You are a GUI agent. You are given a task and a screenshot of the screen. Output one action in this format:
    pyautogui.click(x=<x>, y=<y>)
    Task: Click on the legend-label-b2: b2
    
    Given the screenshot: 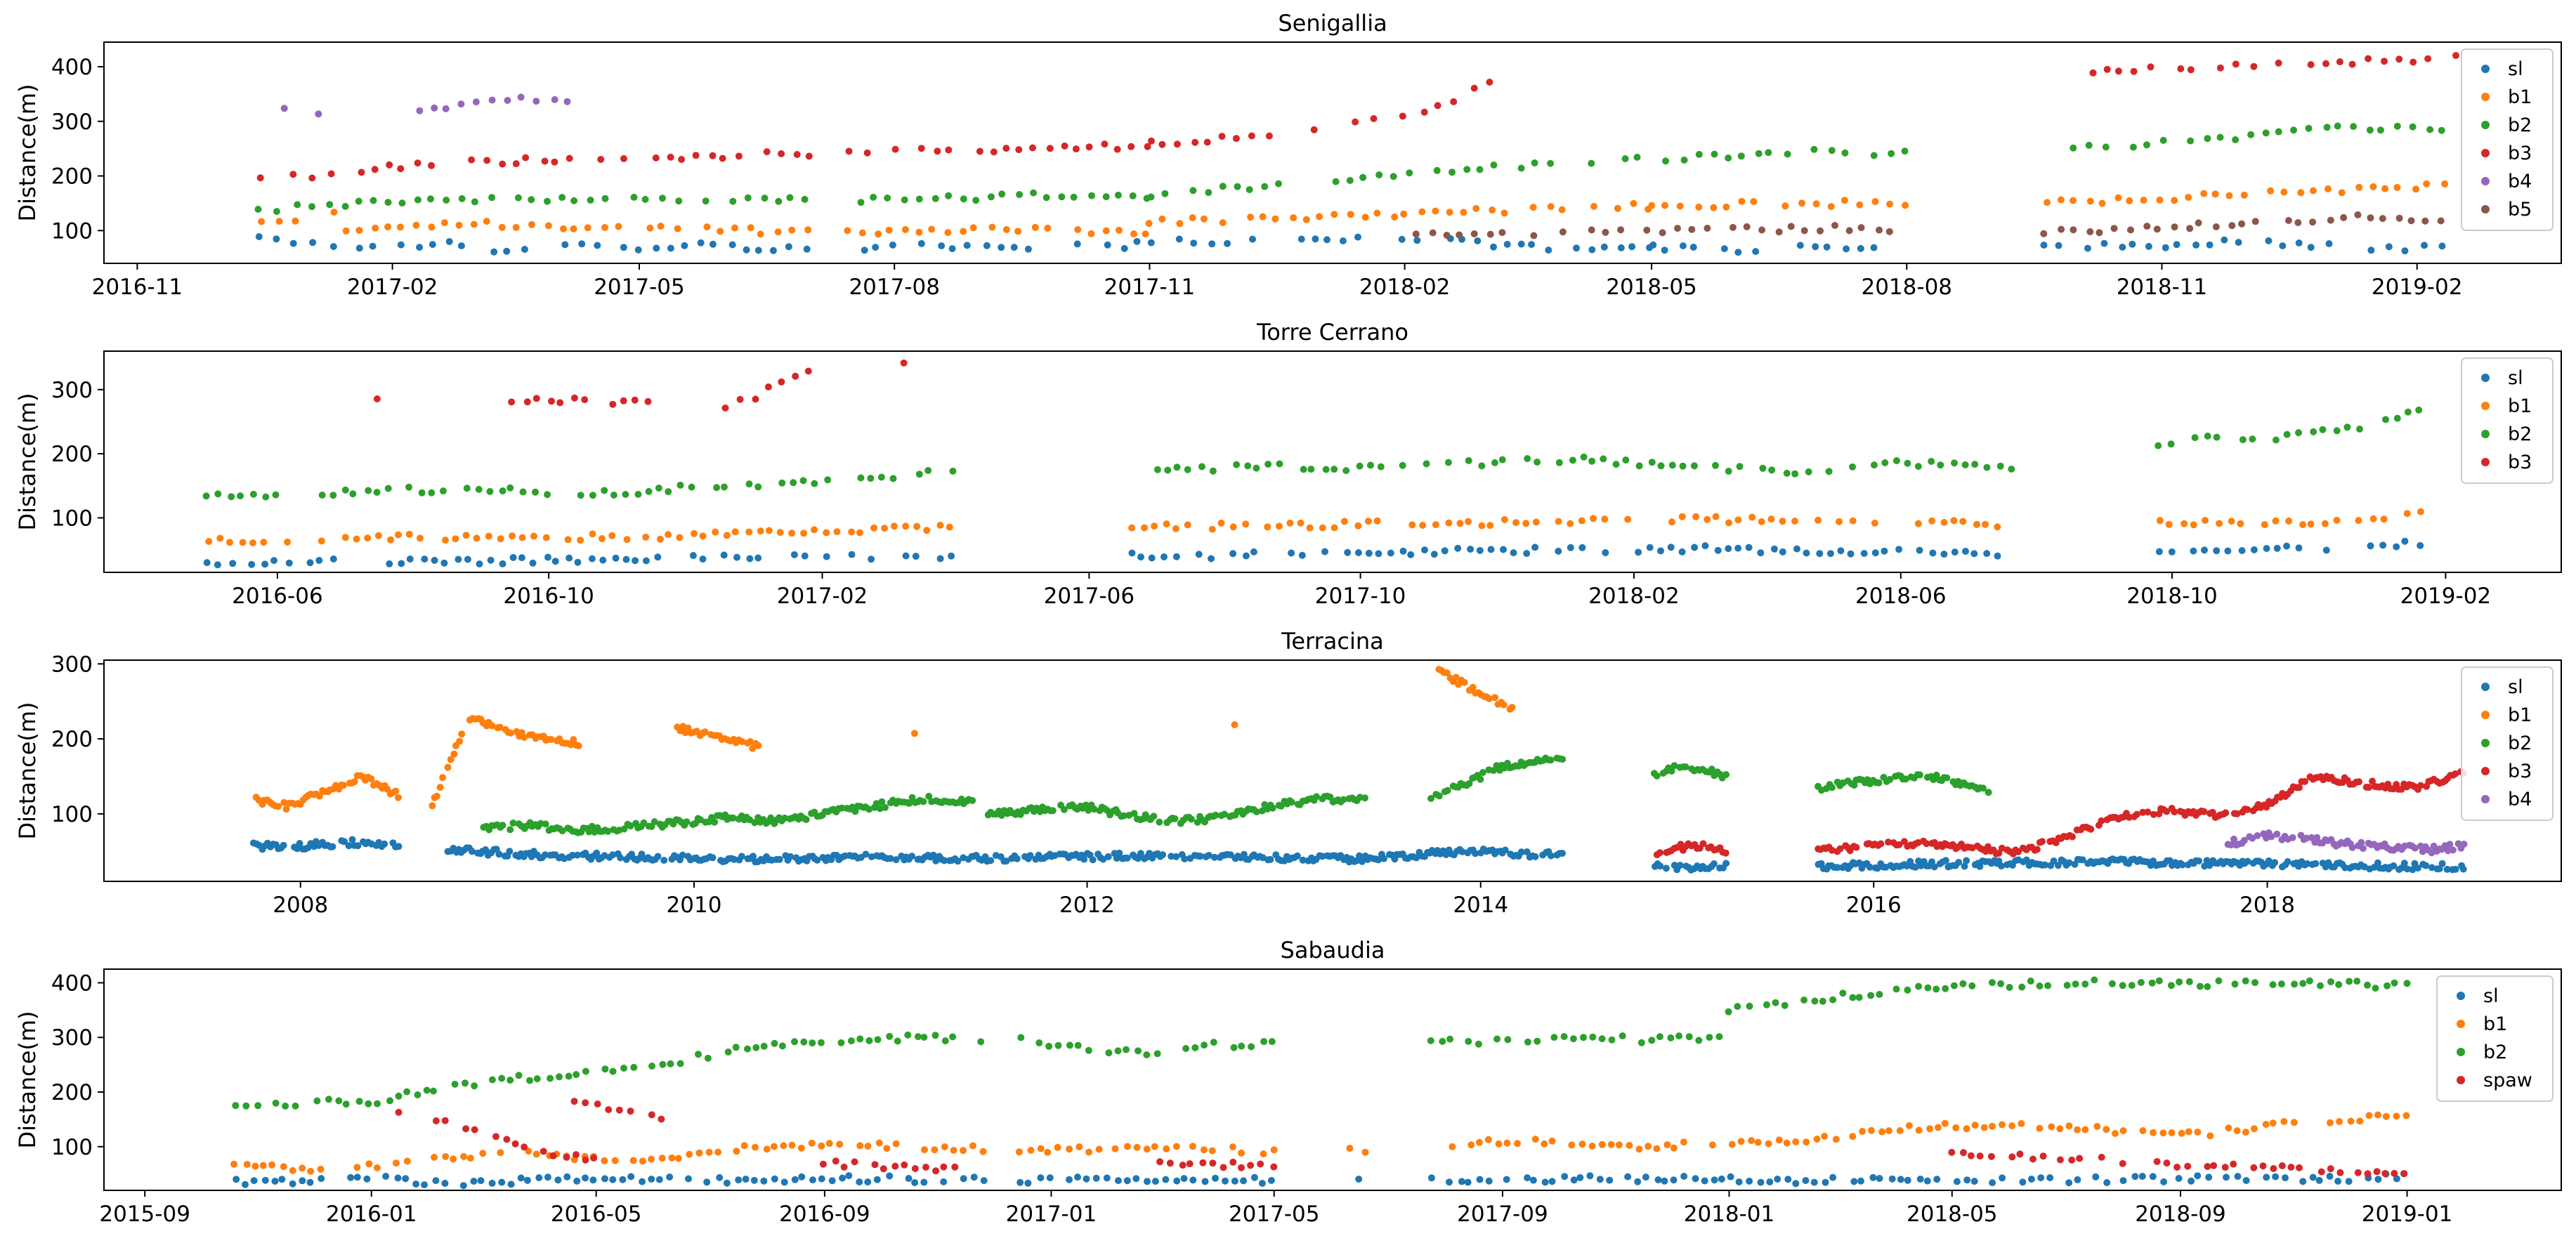 What is the action you would take?
    pyautogui.click(x=2495, y=1052)
    